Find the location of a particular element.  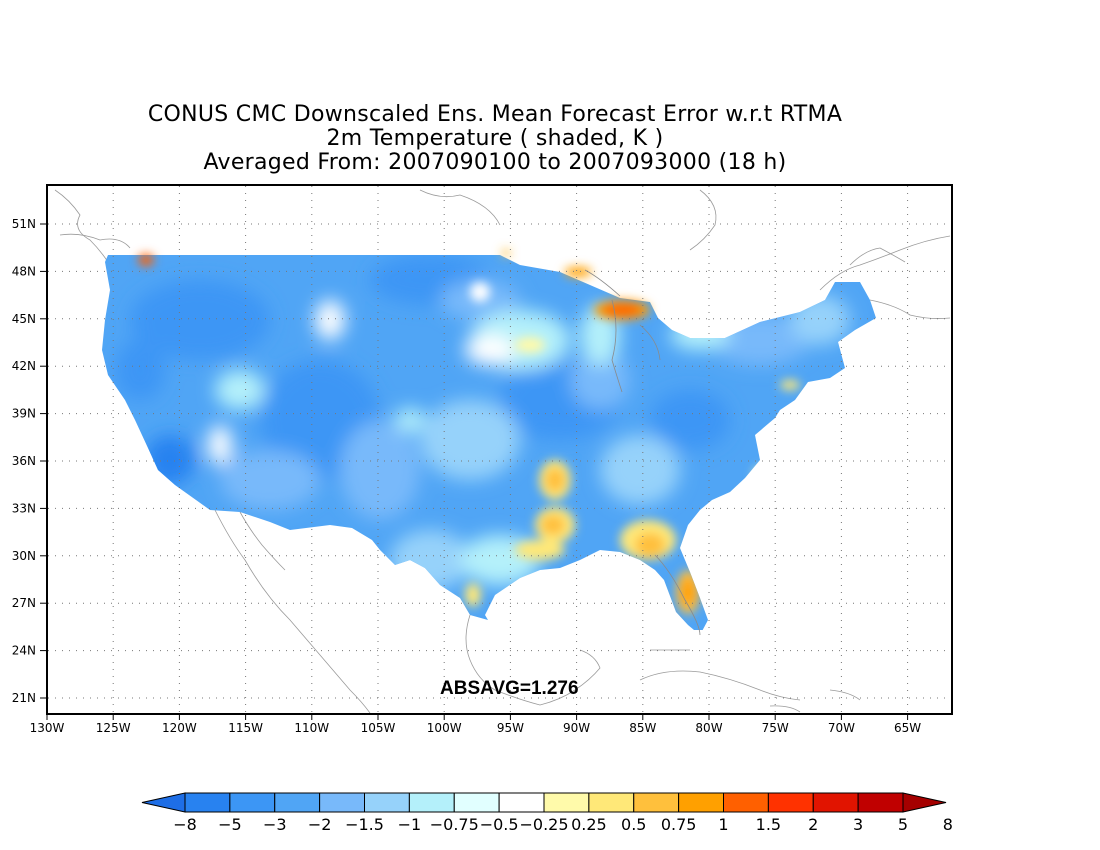

lat-label: 27N is located at coordinates (24, 603).